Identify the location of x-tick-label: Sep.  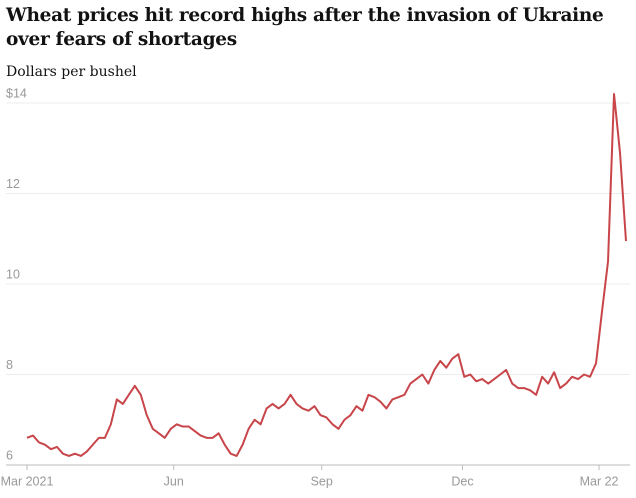
(322, 481).